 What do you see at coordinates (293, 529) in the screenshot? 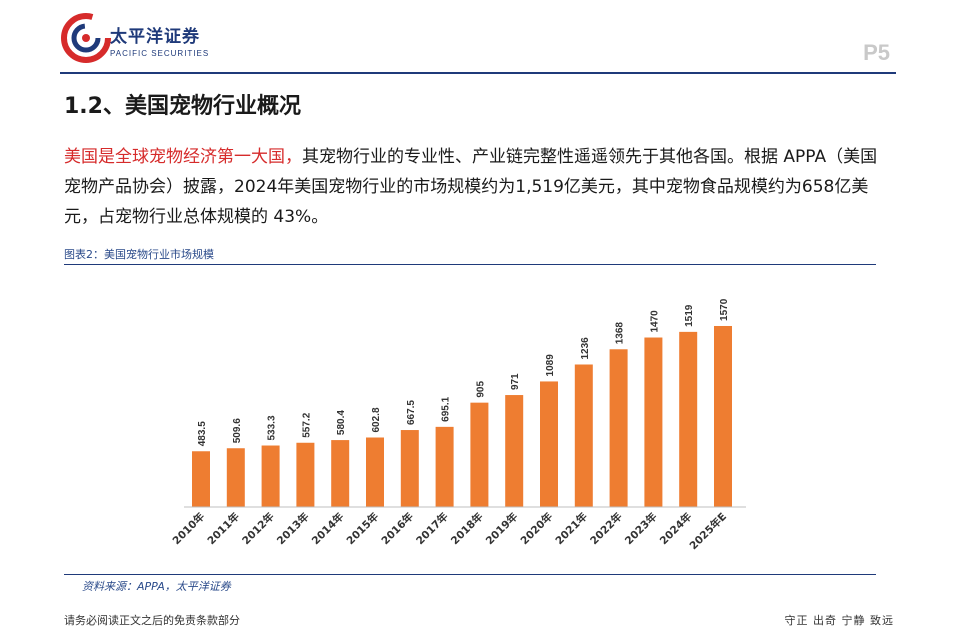
I see `x-tick-label: 2013年` at bounding box center [293, 529].